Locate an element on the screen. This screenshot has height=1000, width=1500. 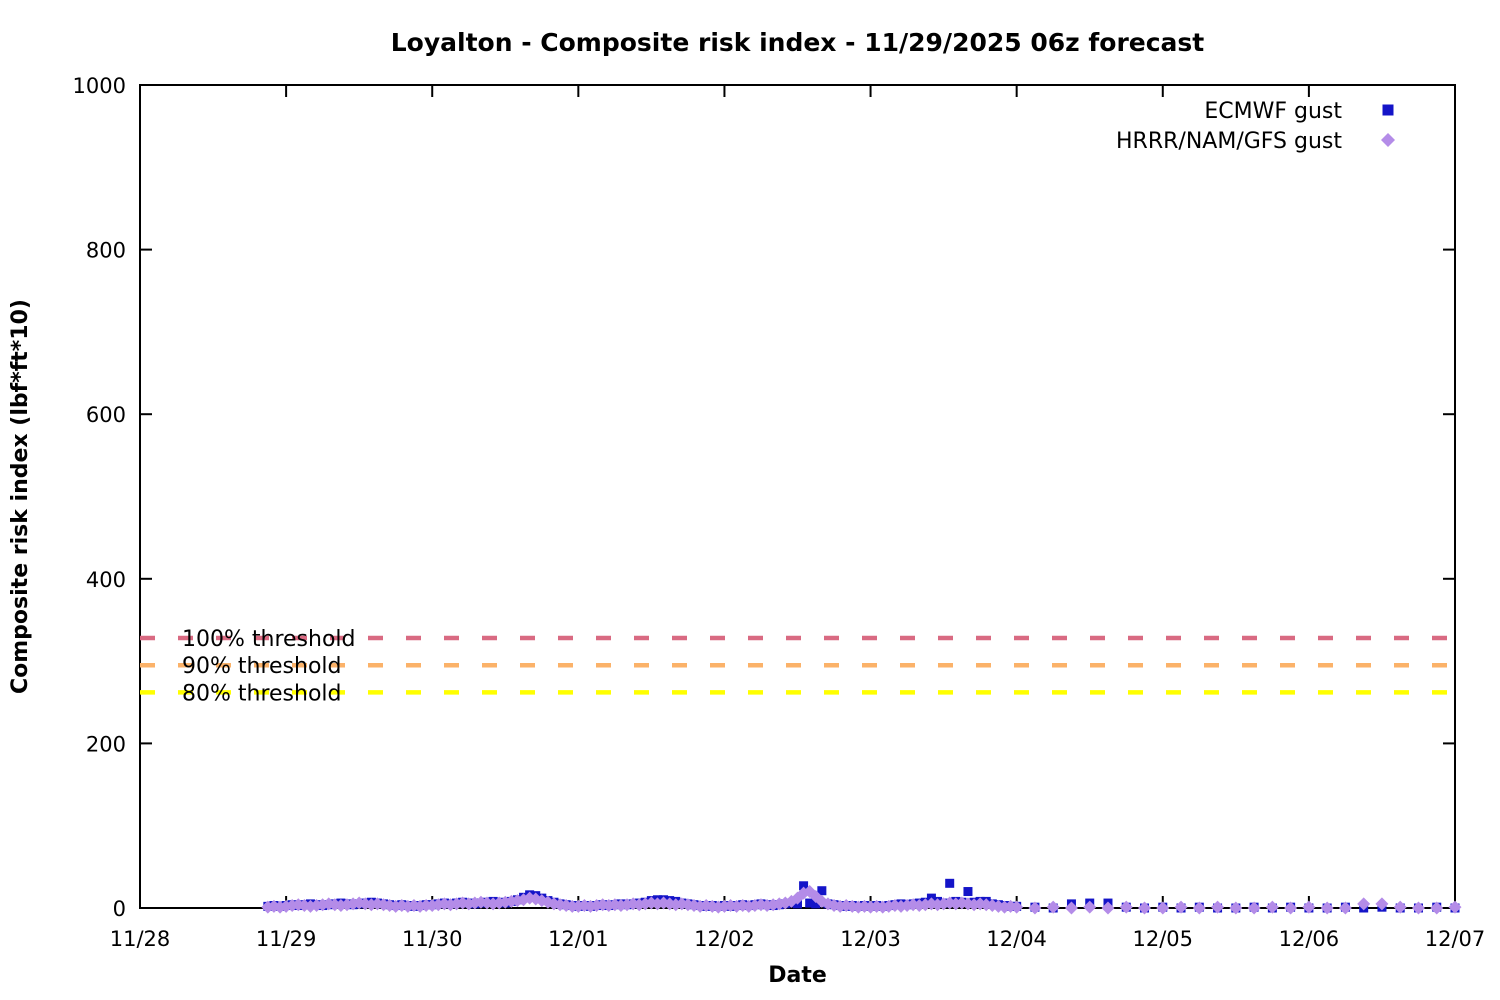
threshold-label: 100% threshold is located at coordinates (269, 639).